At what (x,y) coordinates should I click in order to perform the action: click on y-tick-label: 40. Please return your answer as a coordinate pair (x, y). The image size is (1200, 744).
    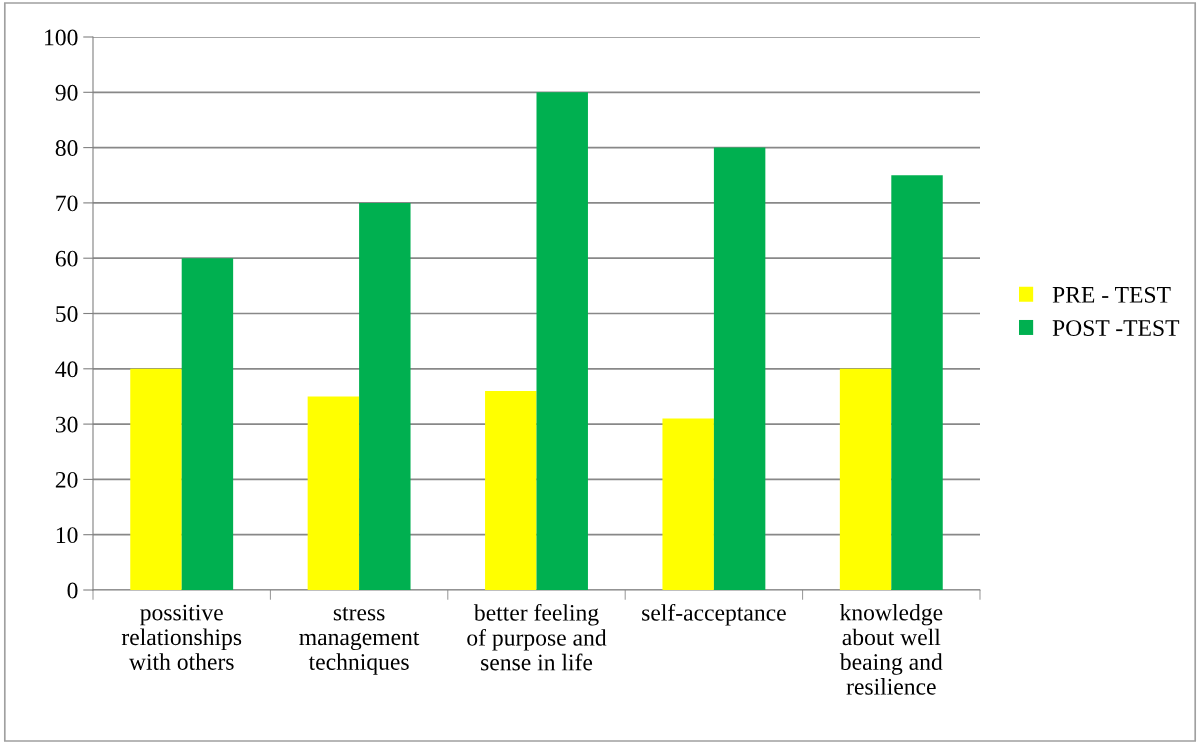
    Looking at the image, I should click on (66, 369).